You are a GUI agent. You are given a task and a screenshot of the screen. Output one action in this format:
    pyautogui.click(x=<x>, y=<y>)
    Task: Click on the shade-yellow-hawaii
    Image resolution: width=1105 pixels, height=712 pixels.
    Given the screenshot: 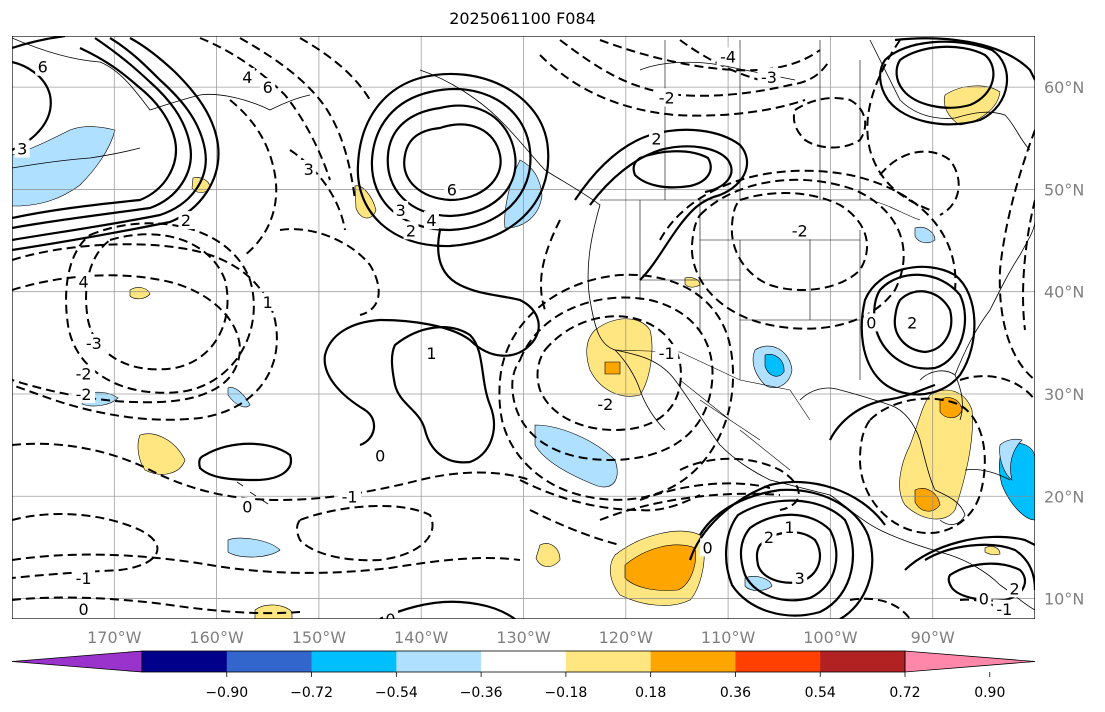 What is the action you would take?
    pyautogui.click(x=161, y=454)
    